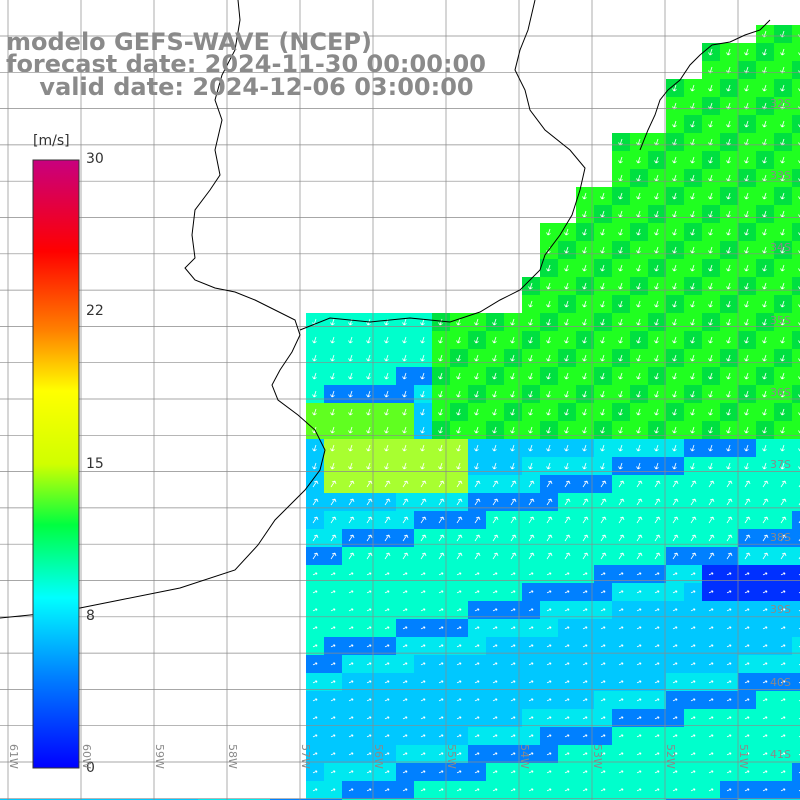  Describe the element at coordinates (451, 756) in the screenshot. I see `lon-label-55w: 55W` at that location.